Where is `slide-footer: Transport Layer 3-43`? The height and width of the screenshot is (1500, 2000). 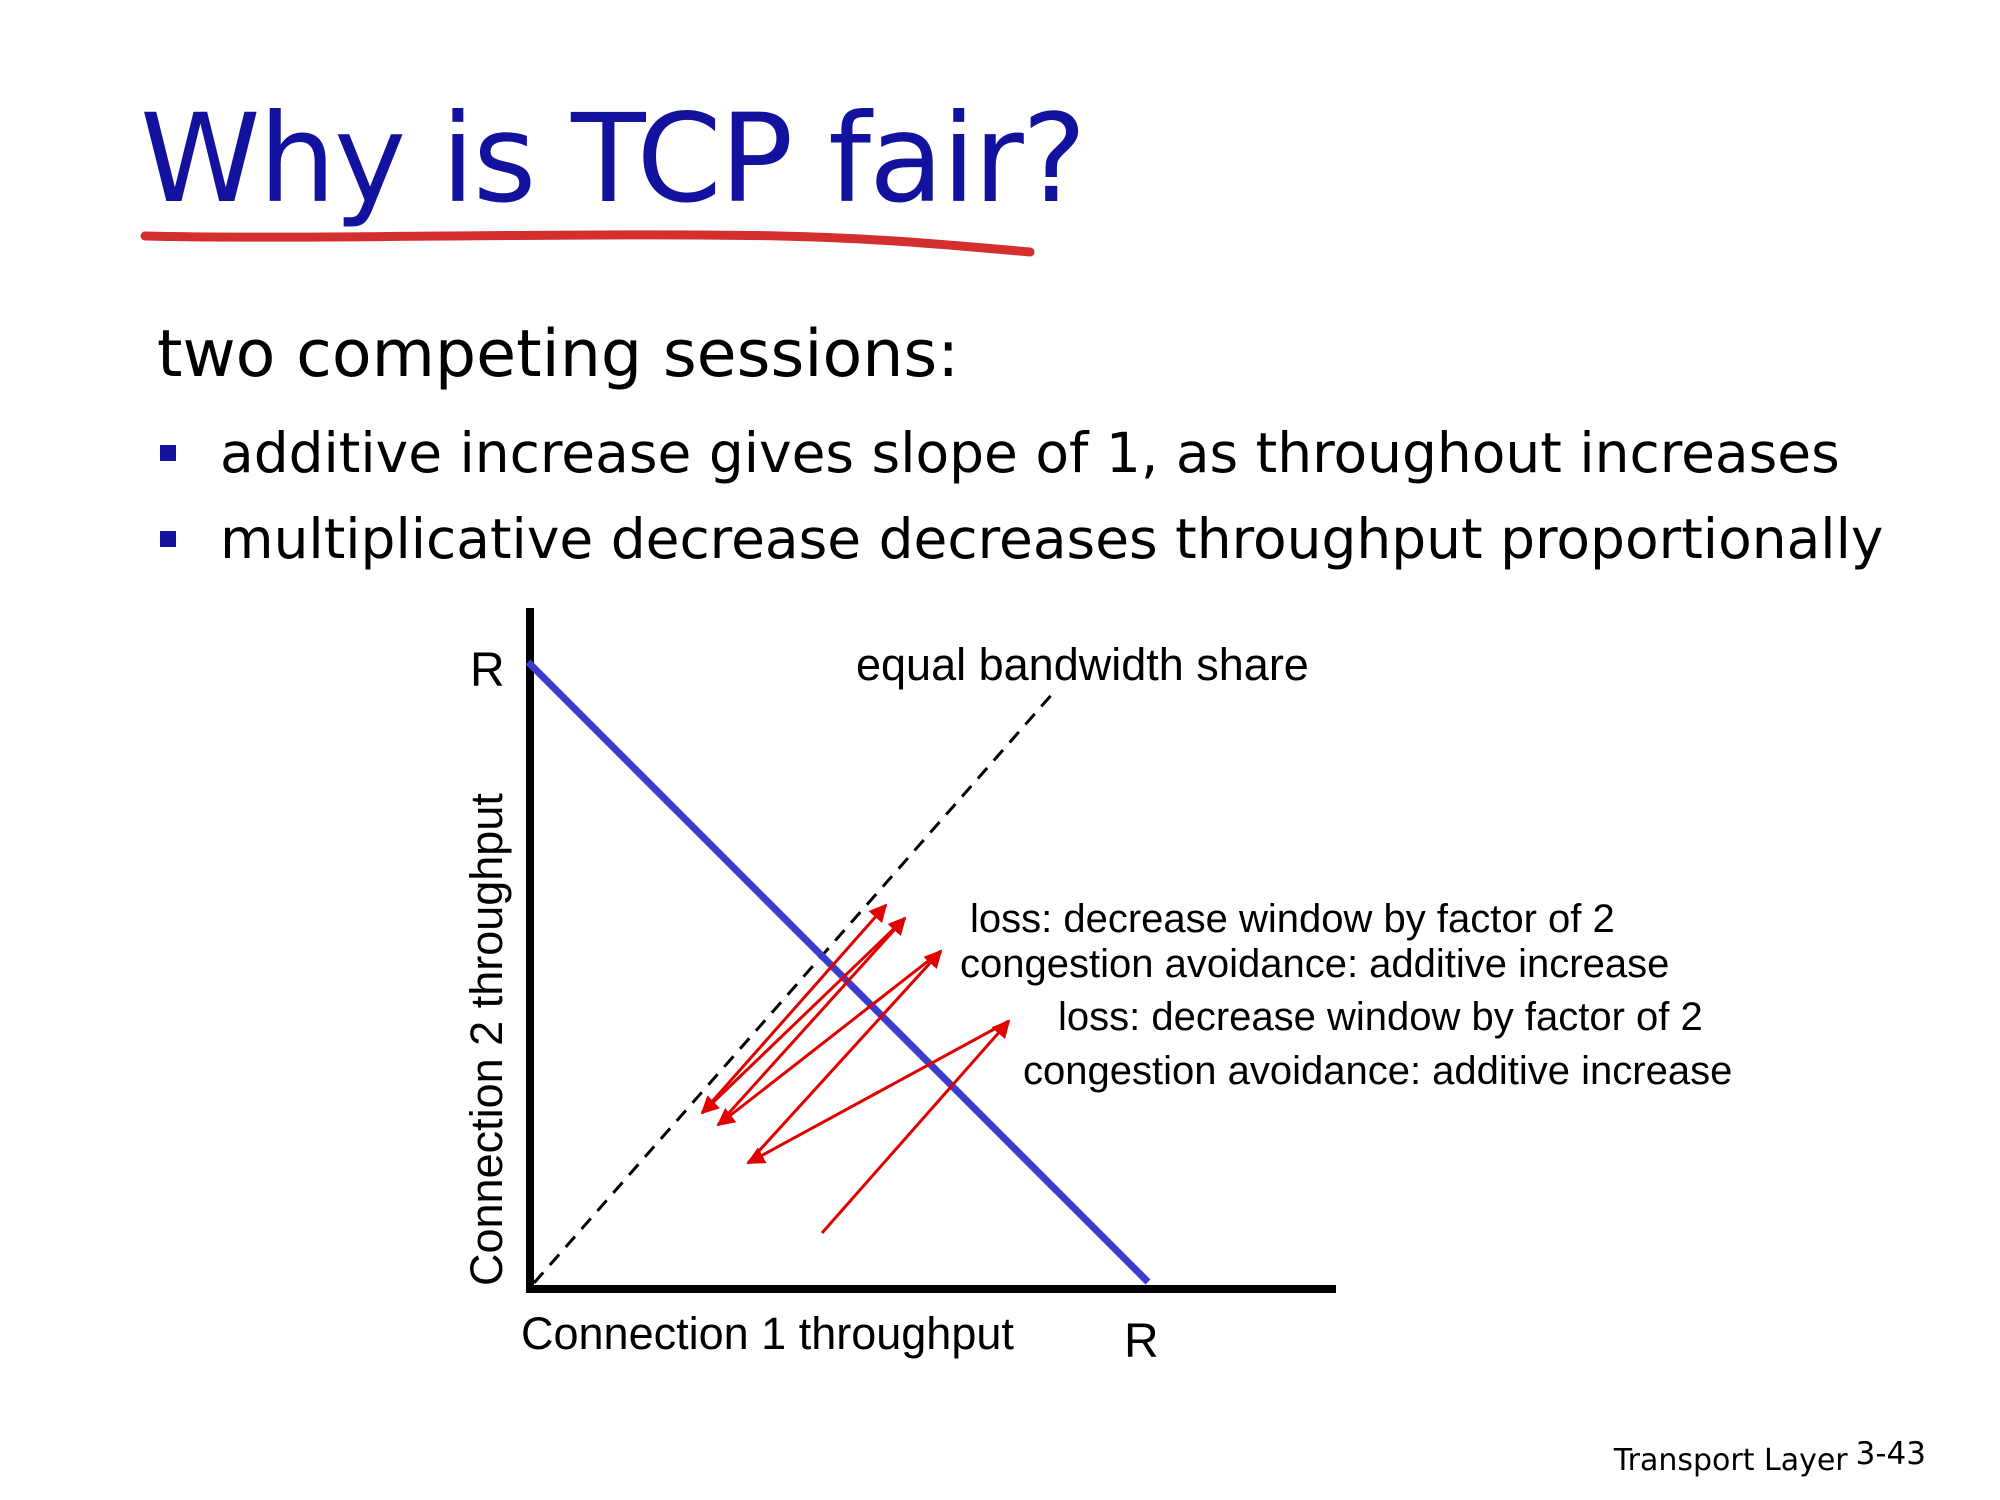
slide-footer: Transport Layer 3-43 is located at coordinates (1769, 1457).